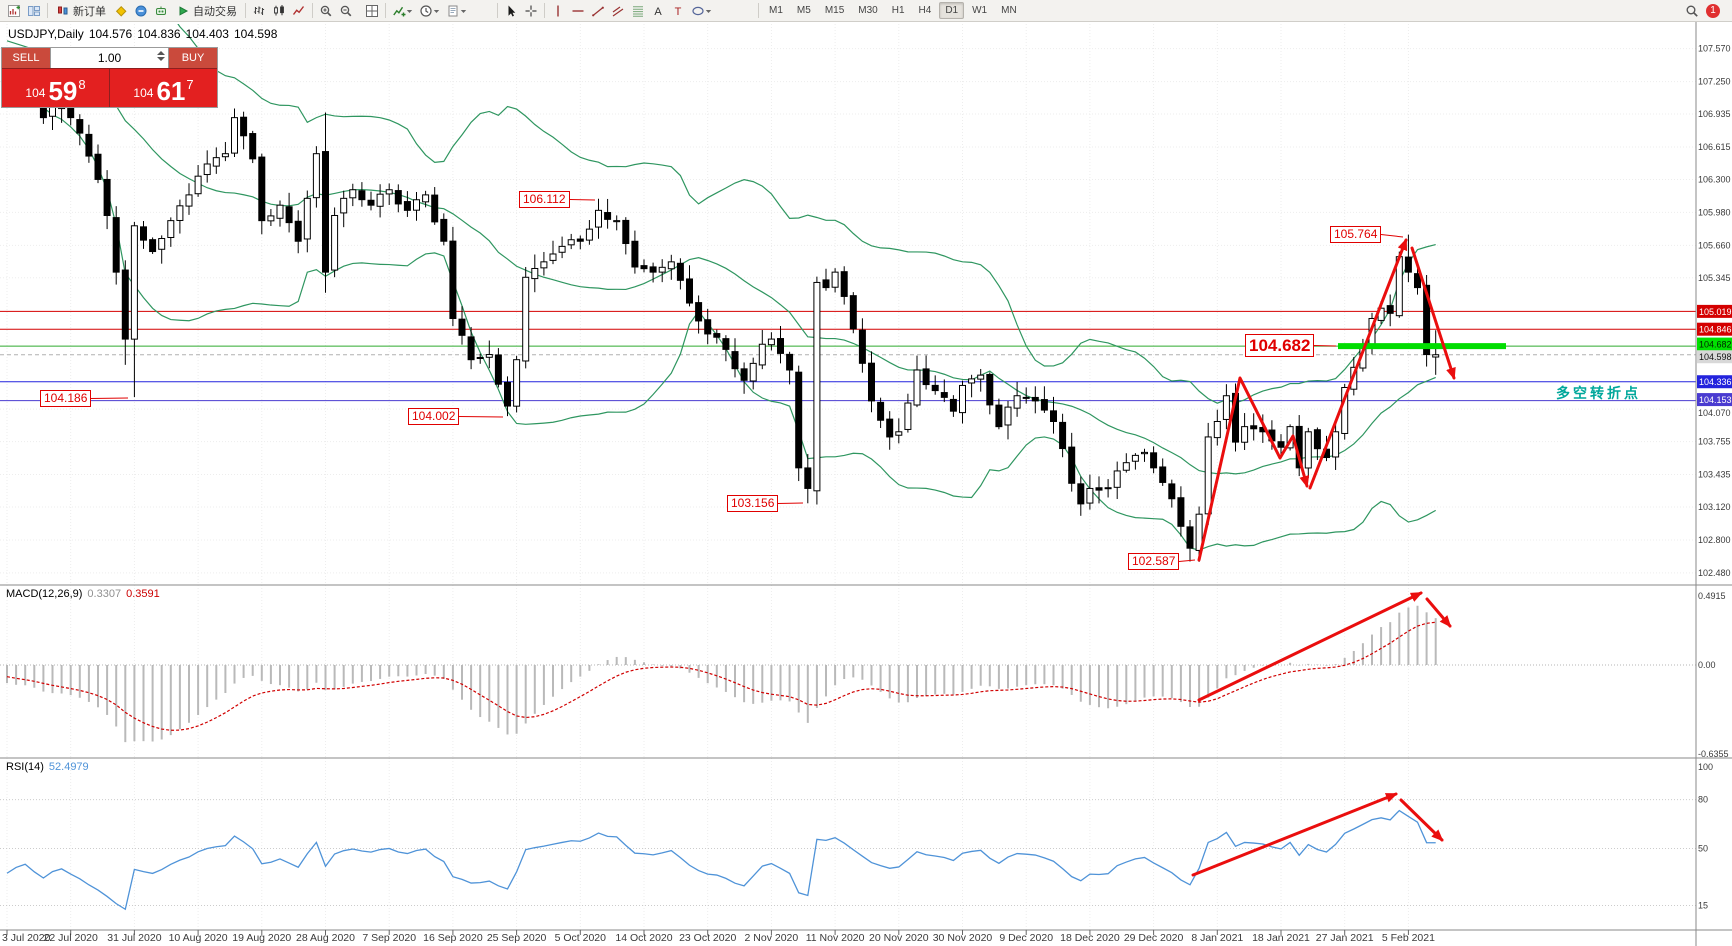 Image resolution: width=1732 pixels, height=946 pixels. Describe the element at coordinates (638, 11) in the screenshot. I see `fibo-icon` at that location.